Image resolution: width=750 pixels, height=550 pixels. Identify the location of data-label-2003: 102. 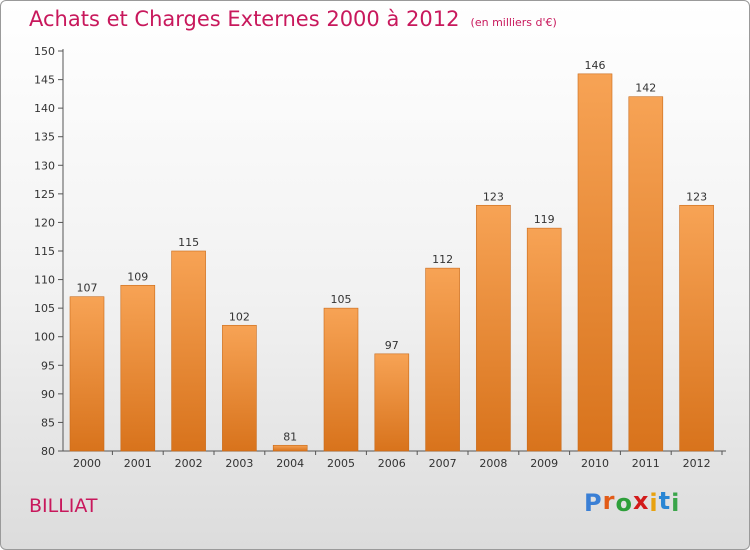
(239, 316).